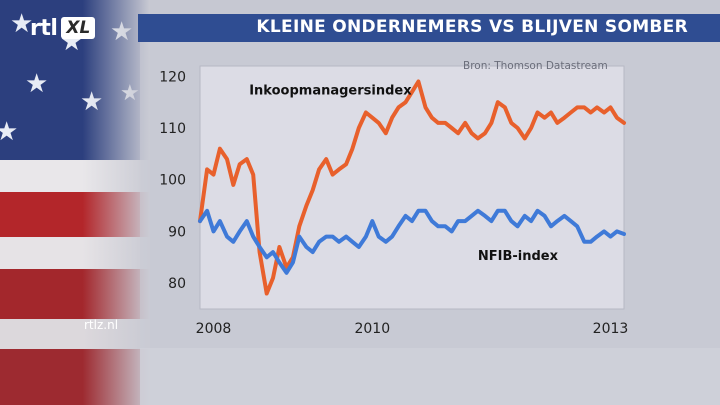 The height and width of the screenshot is (405, 720). Describe the element at coordinates (518, 256) in the screenshot. I see `series-label: NFIB-index` at that location.